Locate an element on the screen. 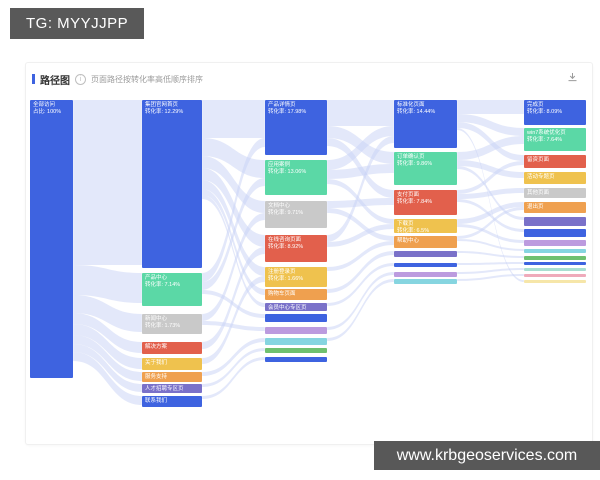 This screenshot has height=480, width=600. sankey-node: 支付页面 转化率: 7.84% is located at coordinates (425, 202).